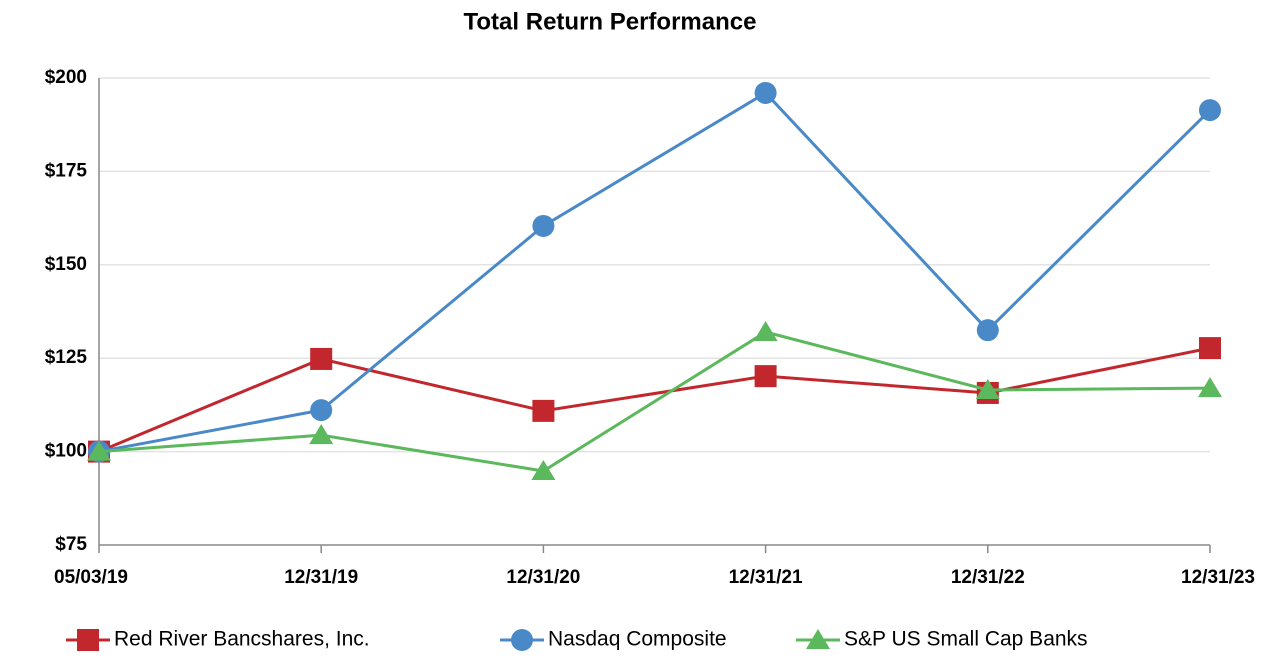  I want to click on y-tick-label: $150, so click(66, 264).